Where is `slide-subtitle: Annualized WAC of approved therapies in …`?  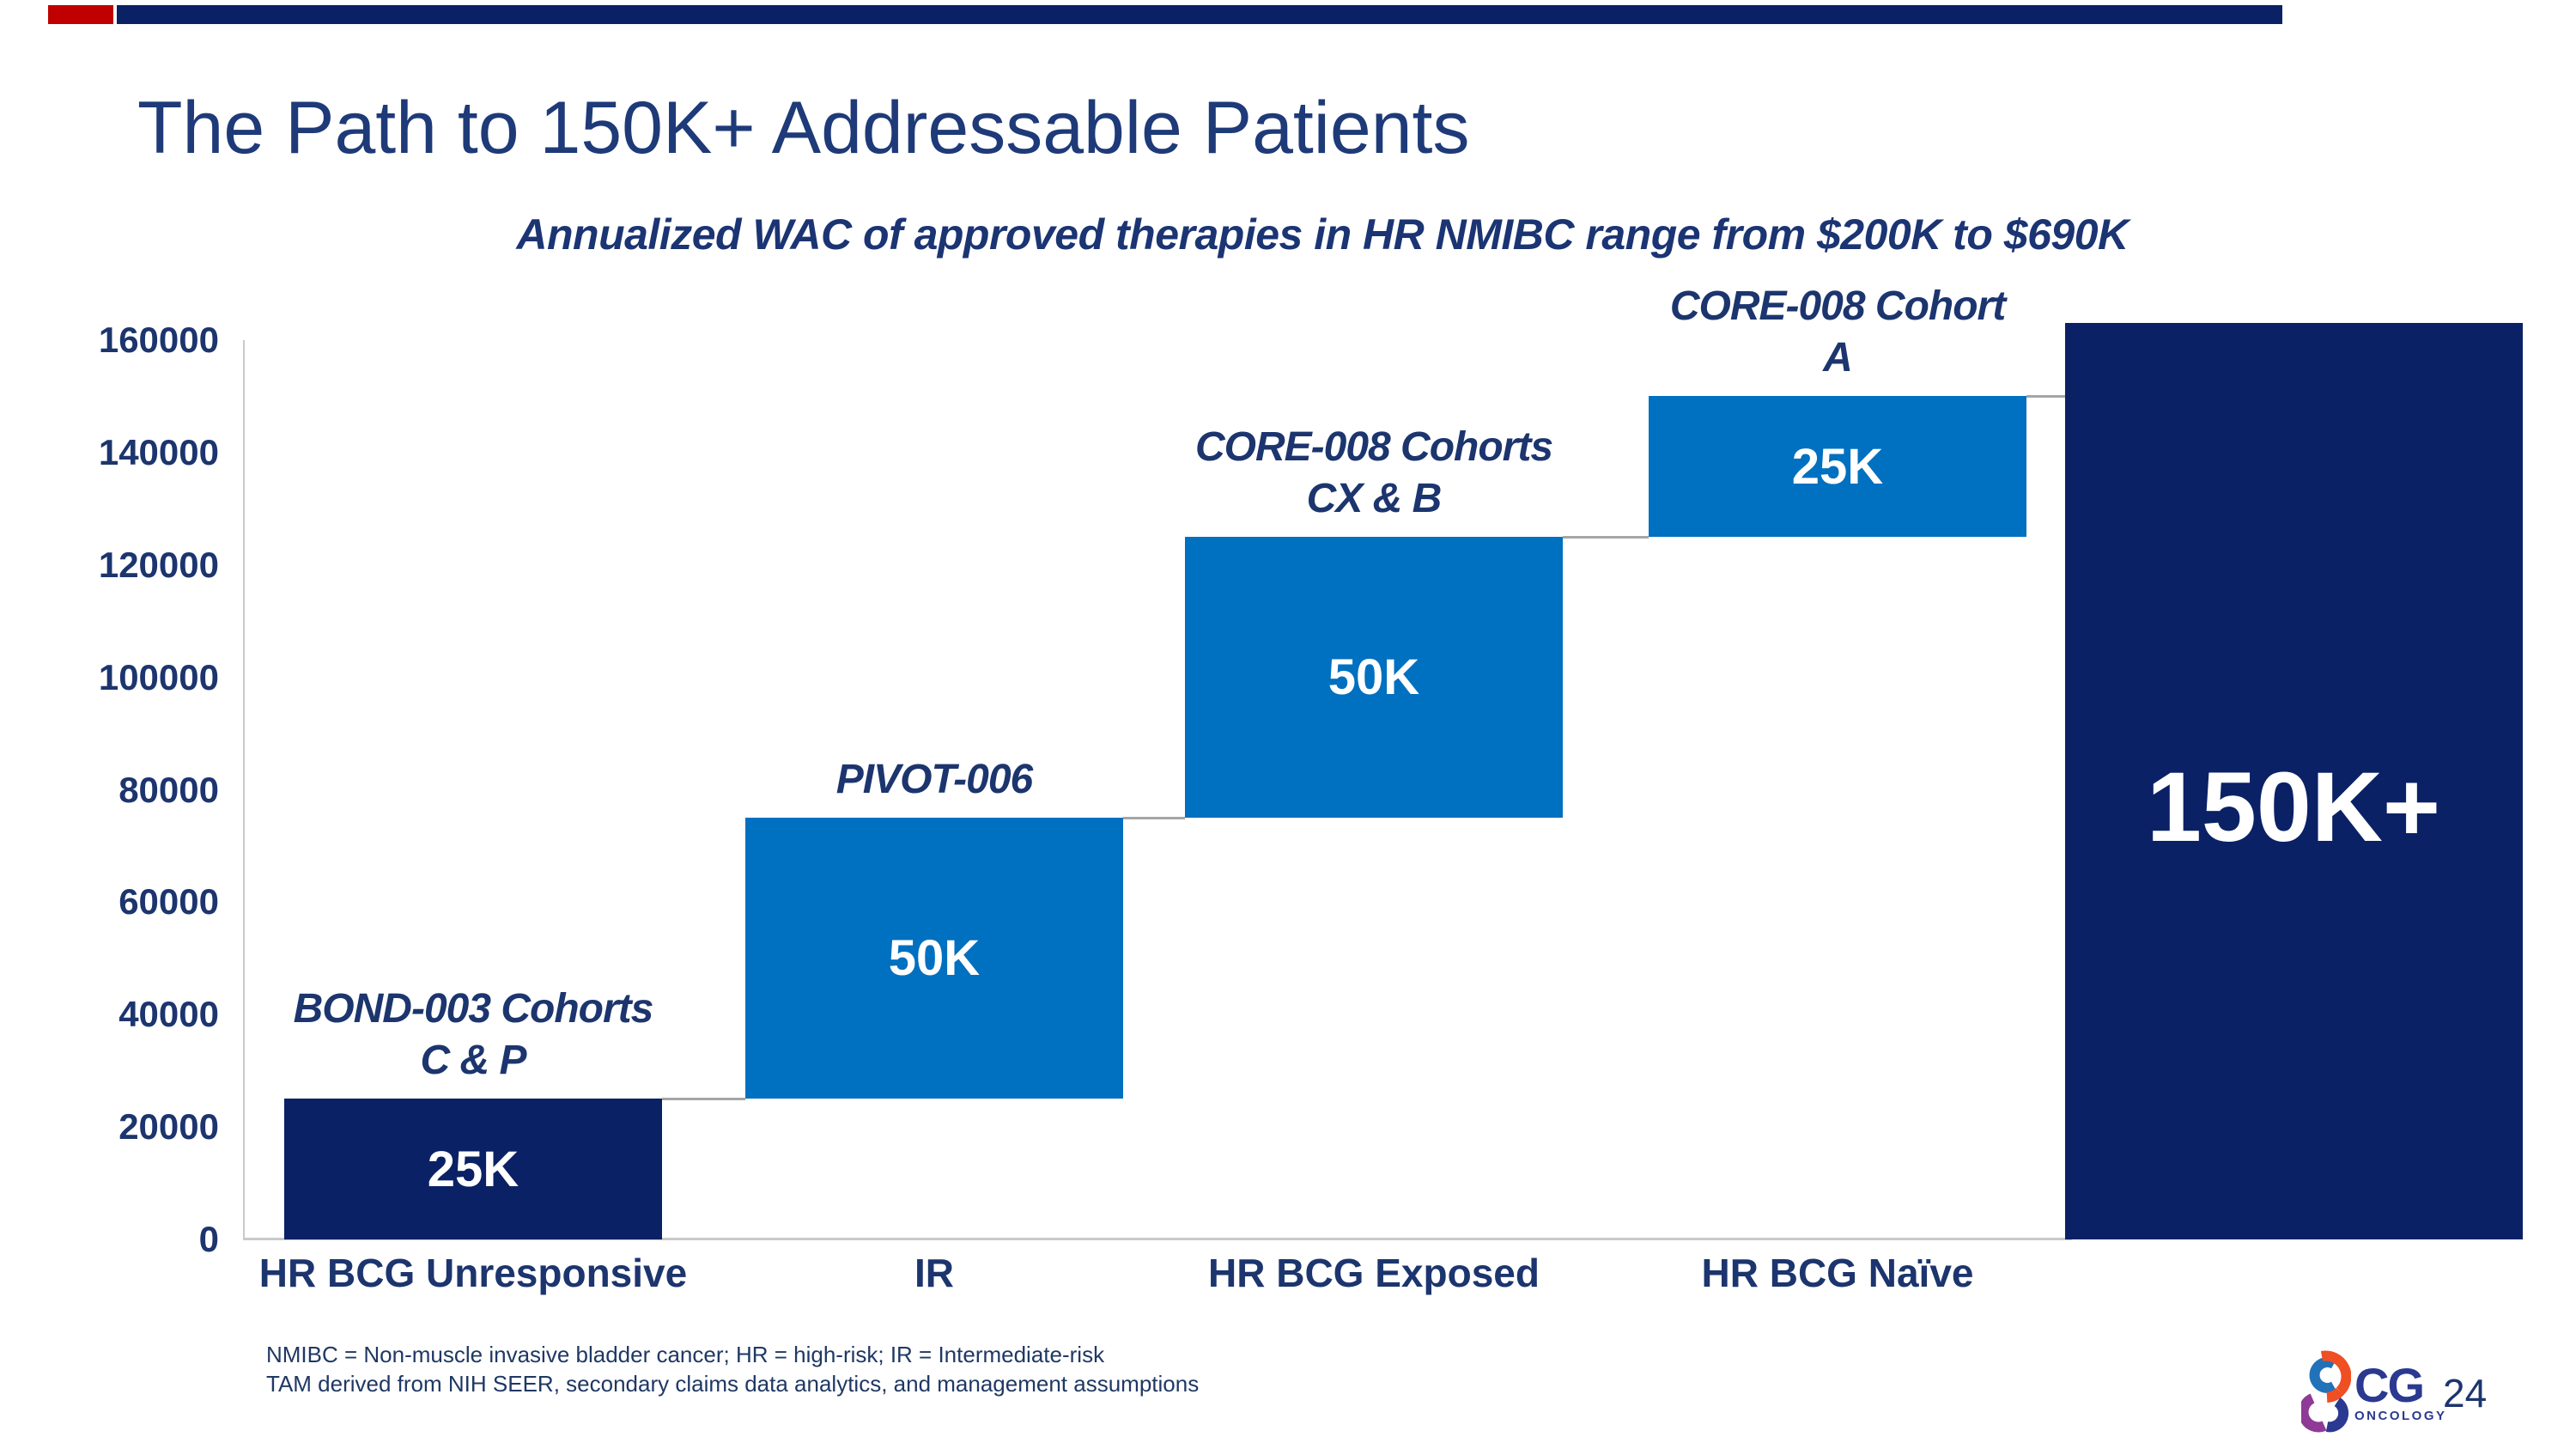 slide-subtitle: Annualized WAC of approved therapies in … is located at coordinates (1323, 234).